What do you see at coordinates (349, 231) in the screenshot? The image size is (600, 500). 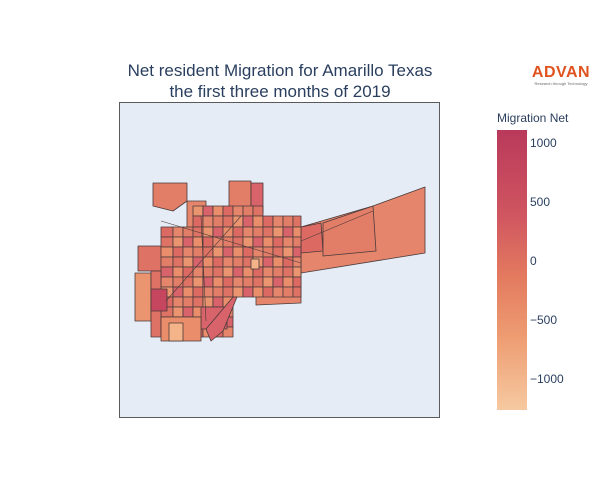 I see `tract-east-mid` at bounding box center [349, 231].